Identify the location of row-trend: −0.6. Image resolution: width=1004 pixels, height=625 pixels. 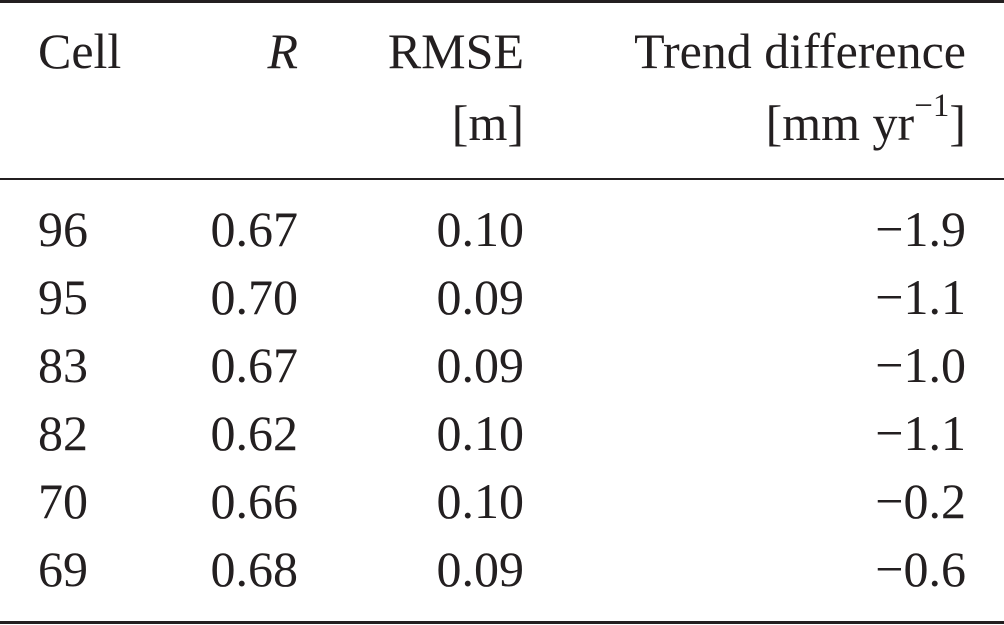
(920, 569).